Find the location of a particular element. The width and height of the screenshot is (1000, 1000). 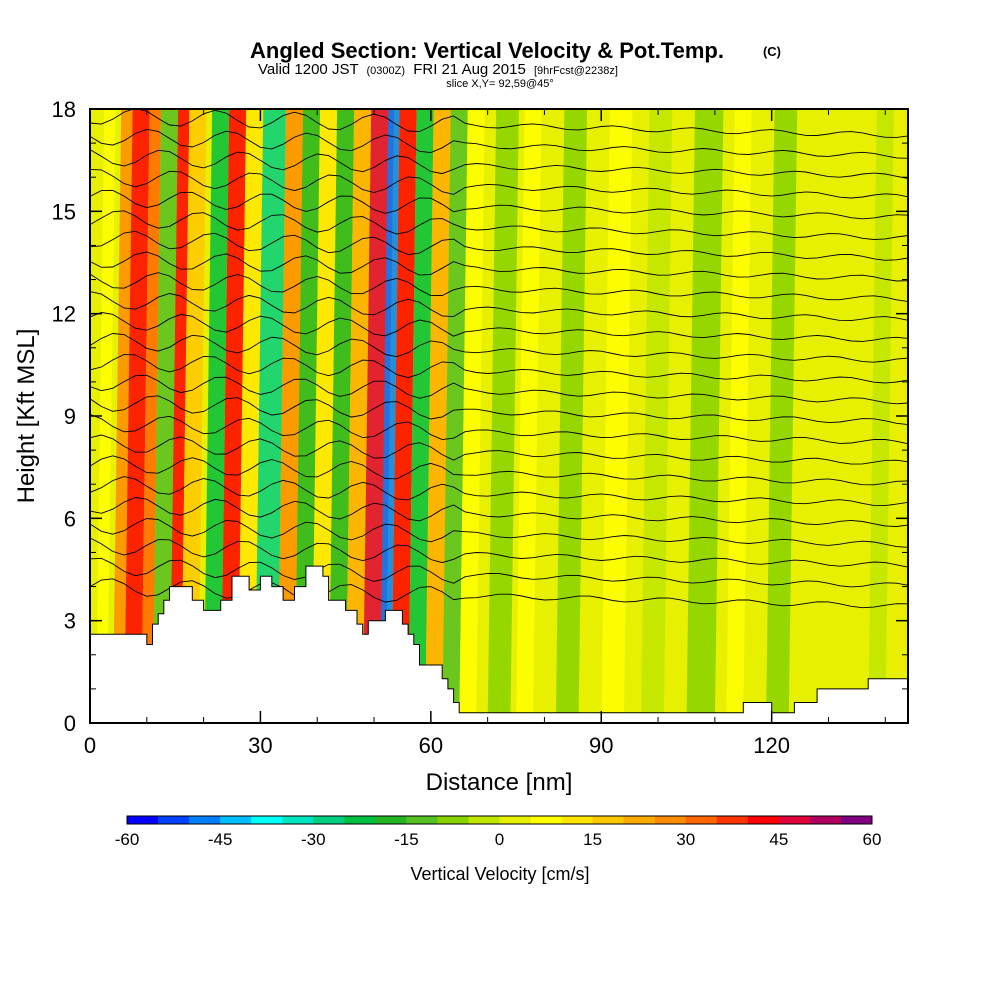

colorbar-frame is located at coordinates (499, 820).